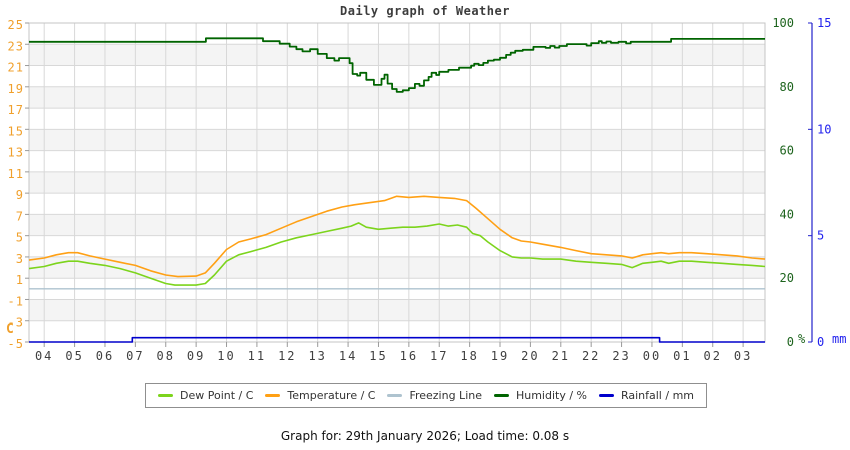  I want to click on legend-item-freezing-line: Freezing Line, so click(434, 395).